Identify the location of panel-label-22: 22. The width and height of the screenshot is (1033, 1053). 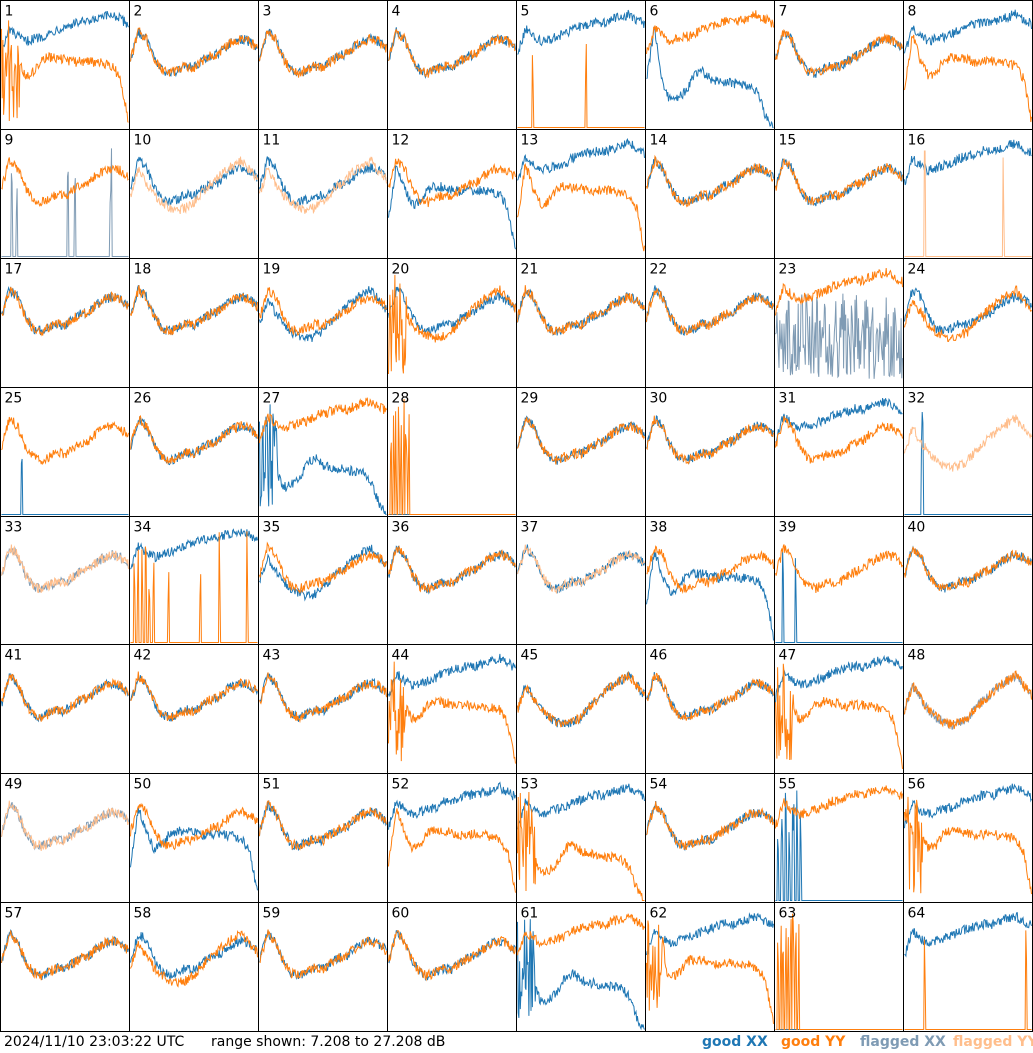
(659, 270).